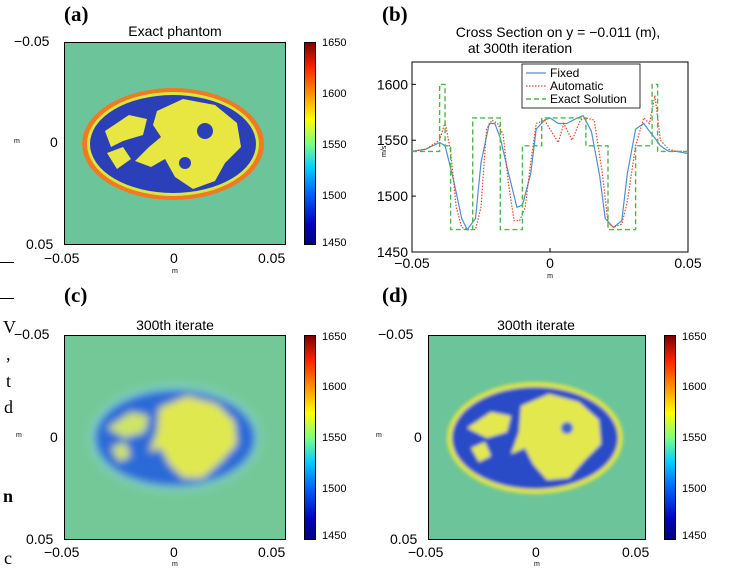 This screenshot has width=738, height=571. I want to click on text-fragment: n, so click(8, 496).